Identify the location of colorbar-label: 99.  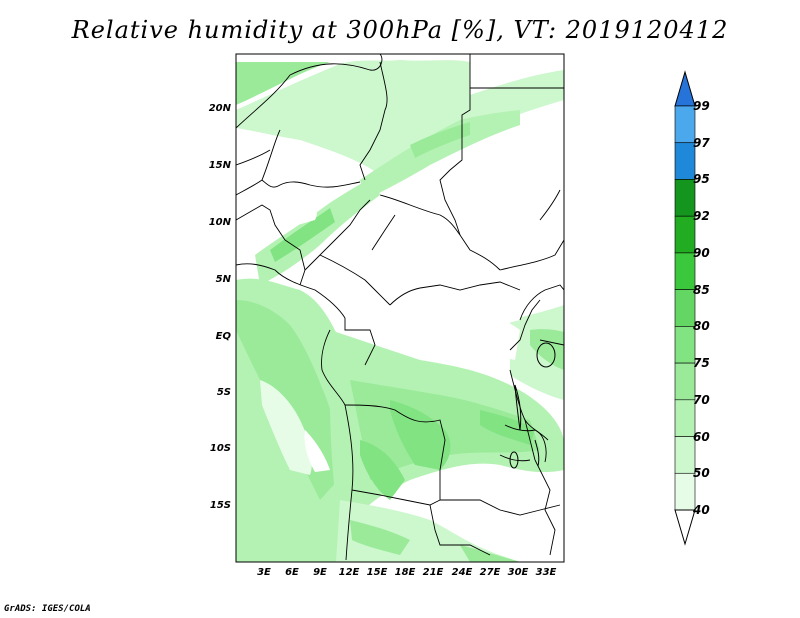
(701, 106).